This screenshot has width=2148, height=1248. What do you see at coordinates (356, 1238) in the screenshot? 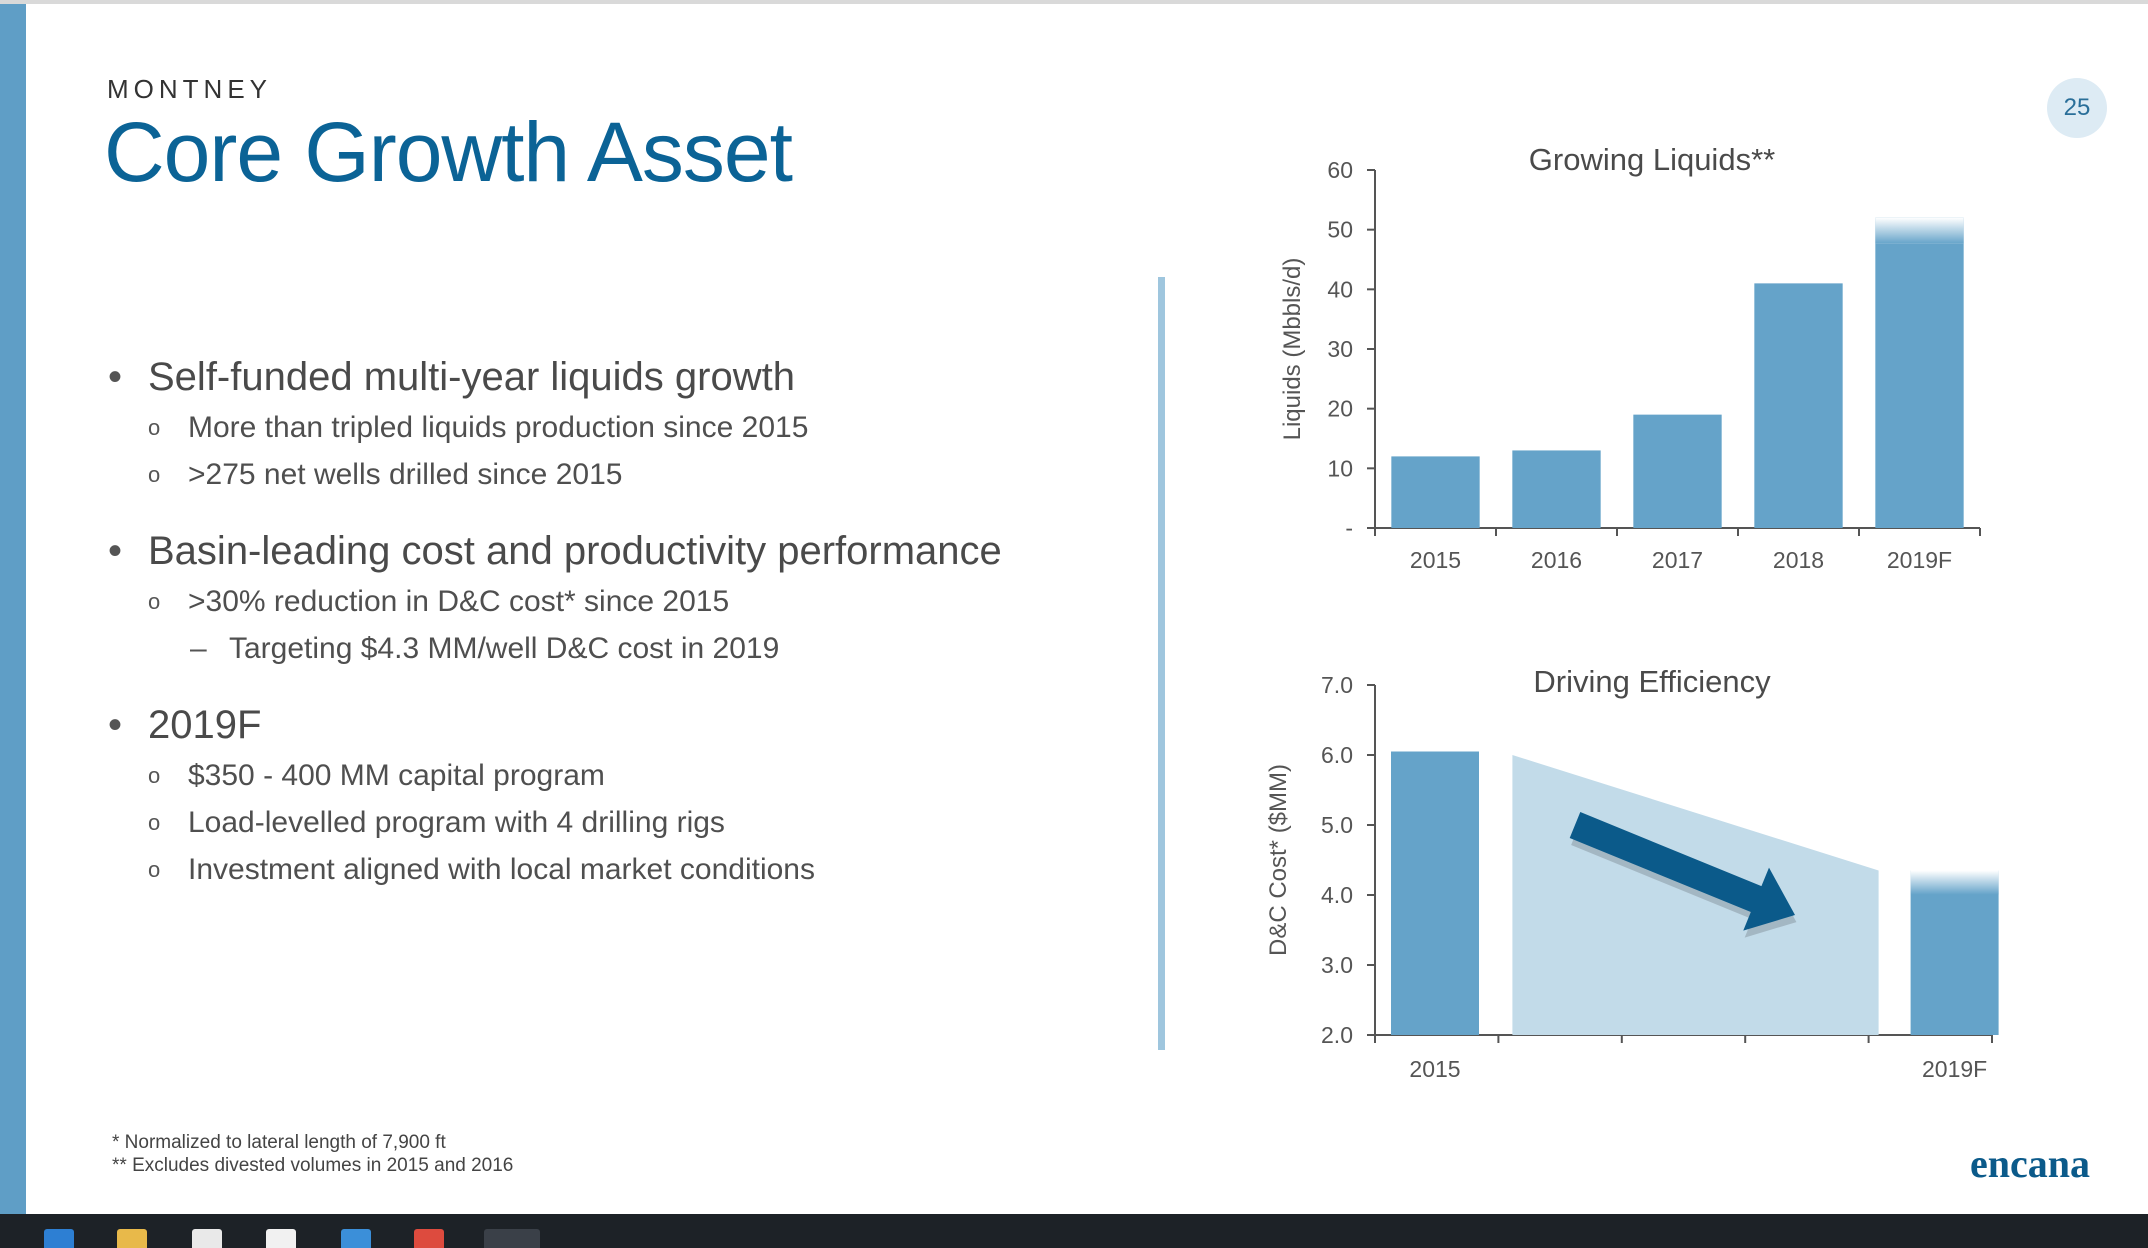
I see `app-icon` at bounding box center [356, 1238].